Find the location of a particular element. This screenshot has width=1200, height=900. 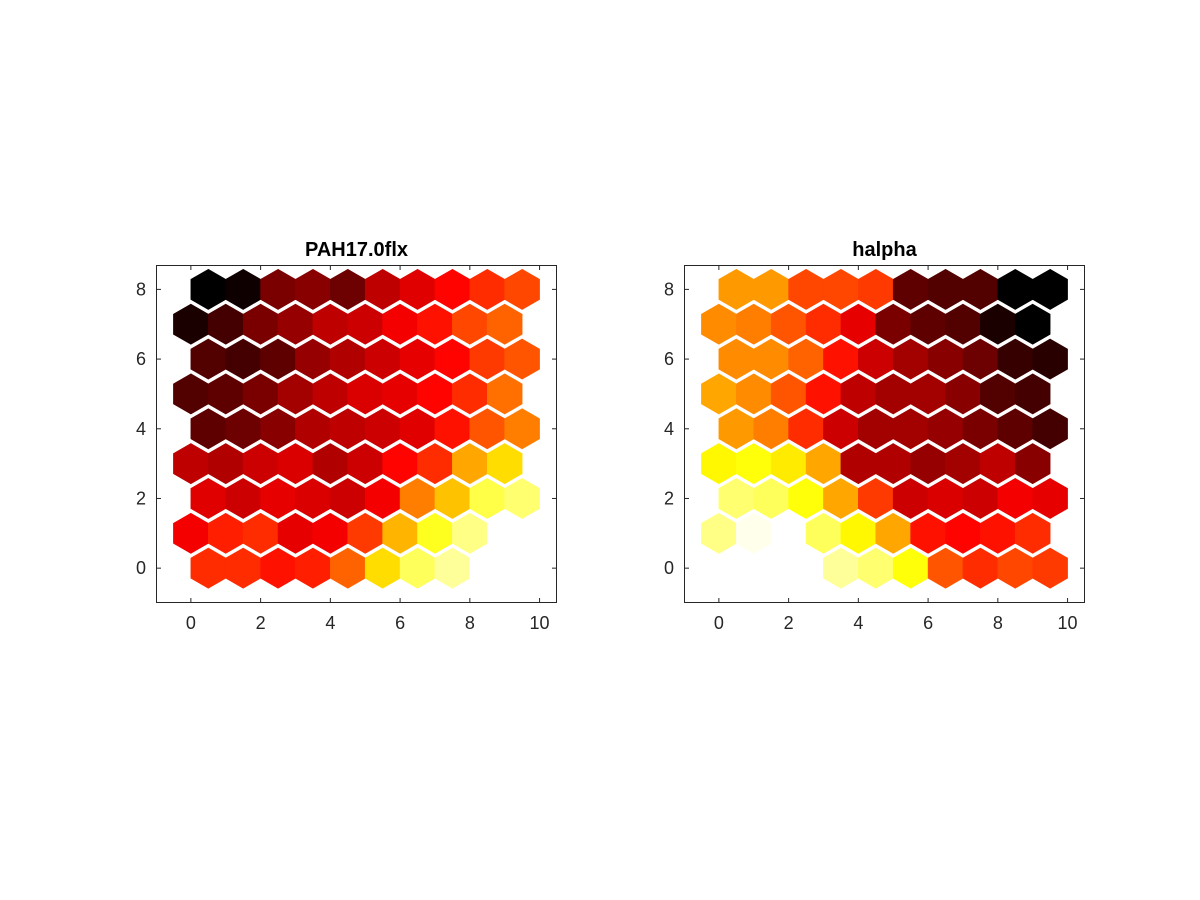

x-tick-label: 10 is located at coordinates (540, 623).